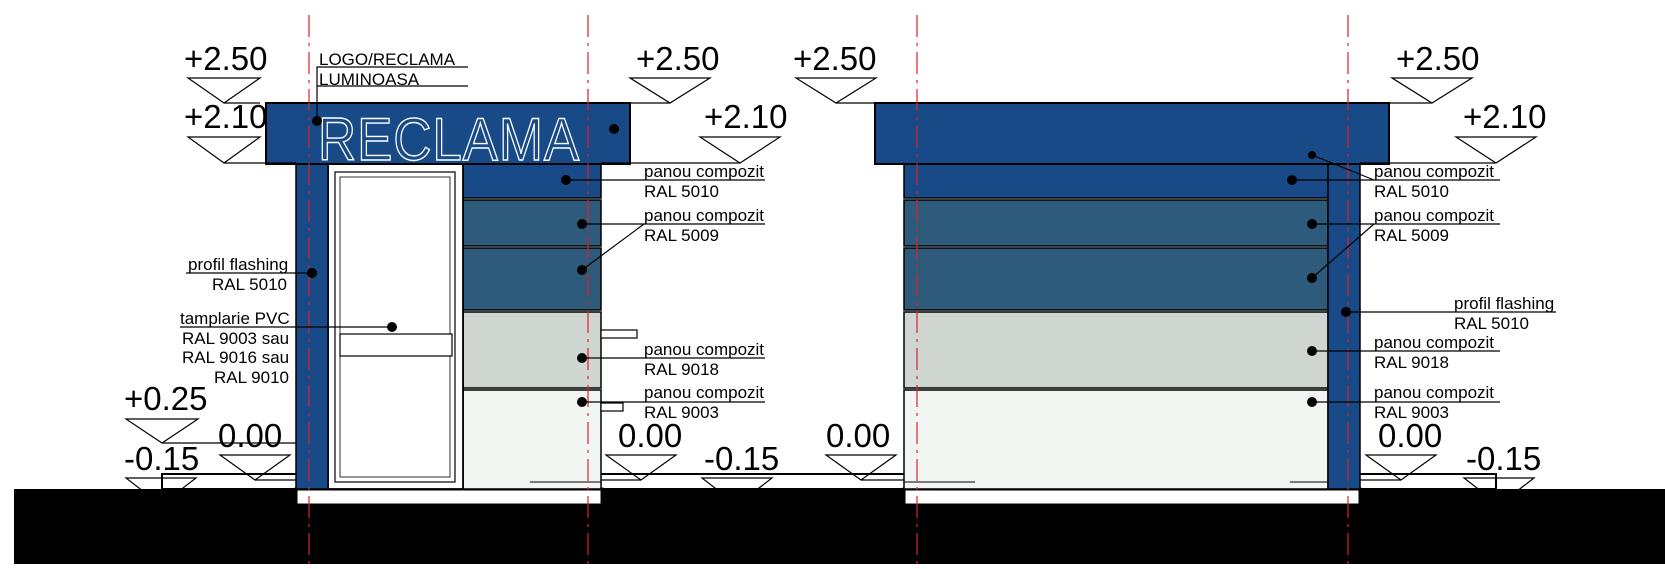  I want to click on left-level-marker-zero-right, so click(639, 467).